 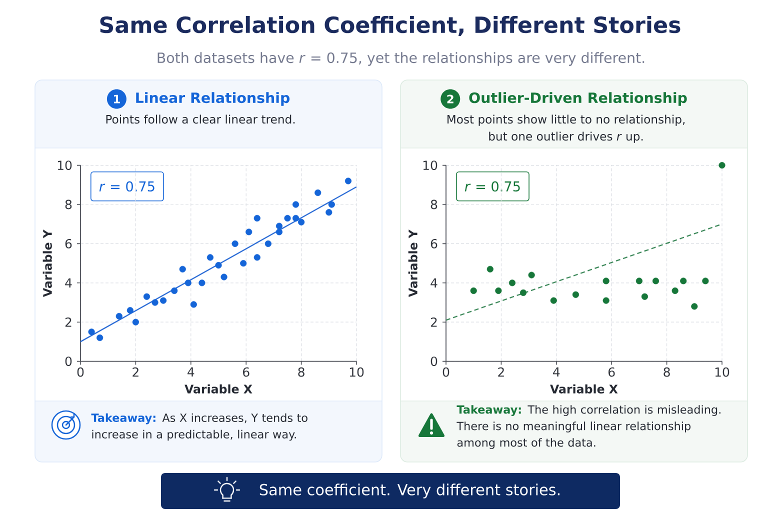 I want to click on text: Same Correlation Coefficient, Different Stories, so click(x=390, y=26).